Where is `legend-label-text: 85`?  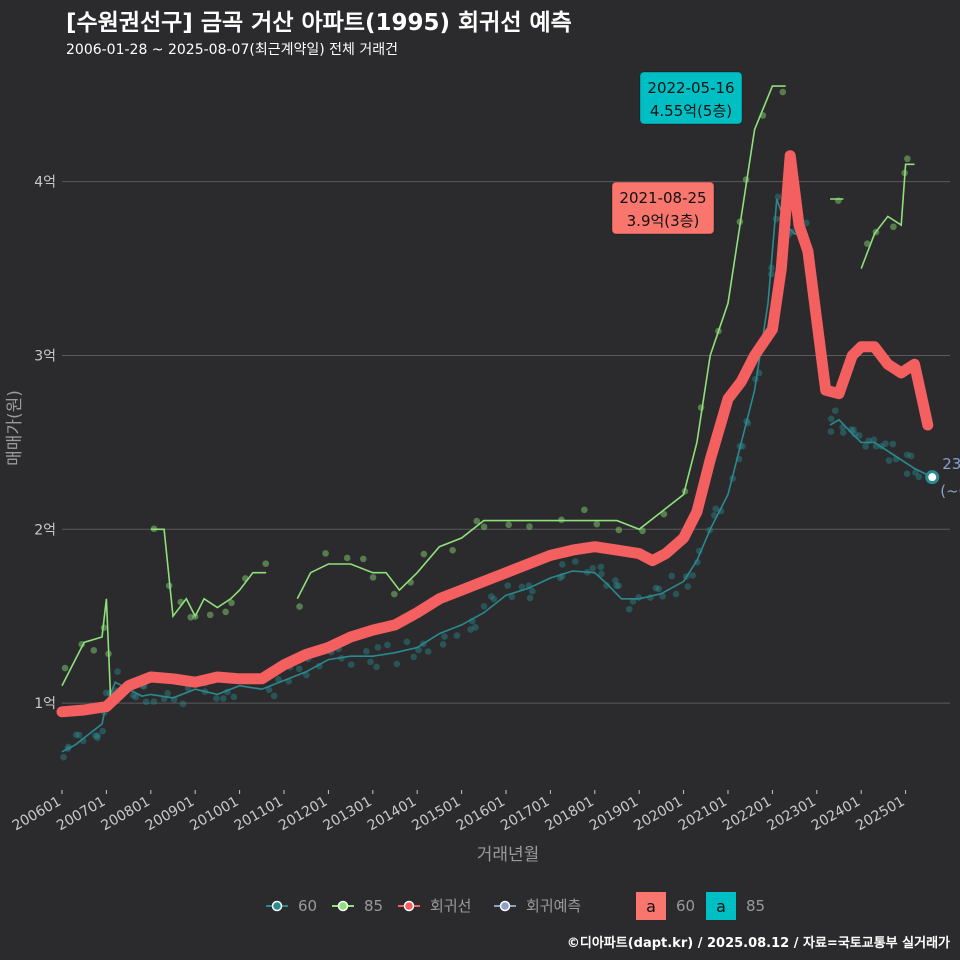 legend-label-text: 85 is located at coordinates (755, 906).